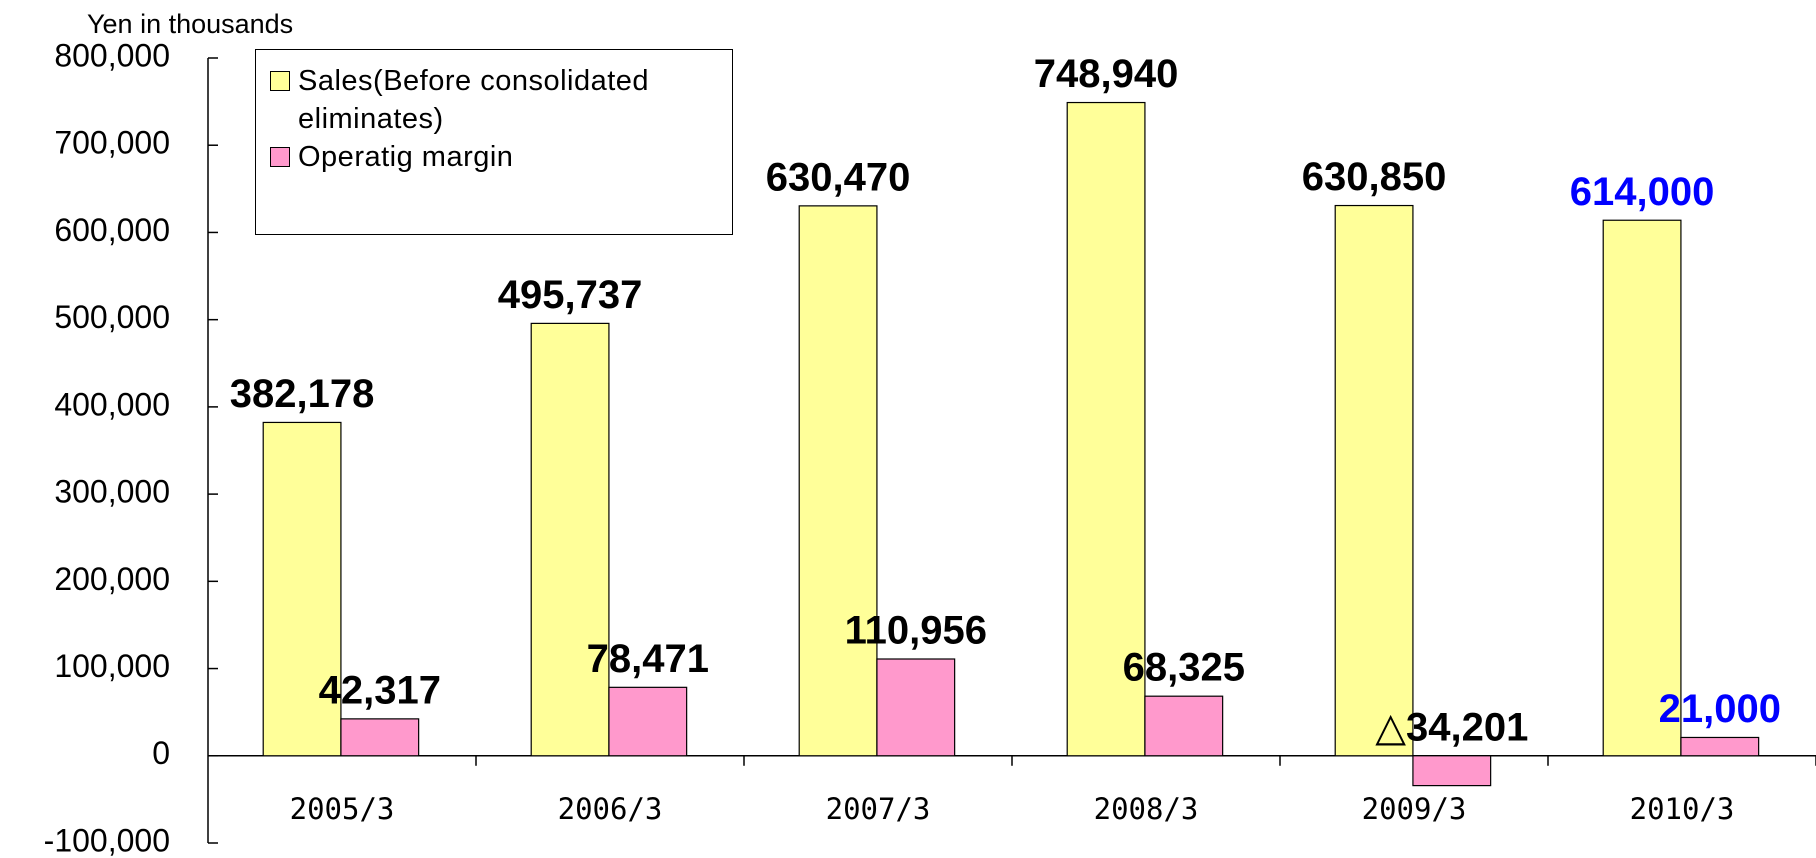  What do you see at coordinates (380, 690) in the screenshot?
I see `data-label: 42,317` at bounding box center [380, 690].